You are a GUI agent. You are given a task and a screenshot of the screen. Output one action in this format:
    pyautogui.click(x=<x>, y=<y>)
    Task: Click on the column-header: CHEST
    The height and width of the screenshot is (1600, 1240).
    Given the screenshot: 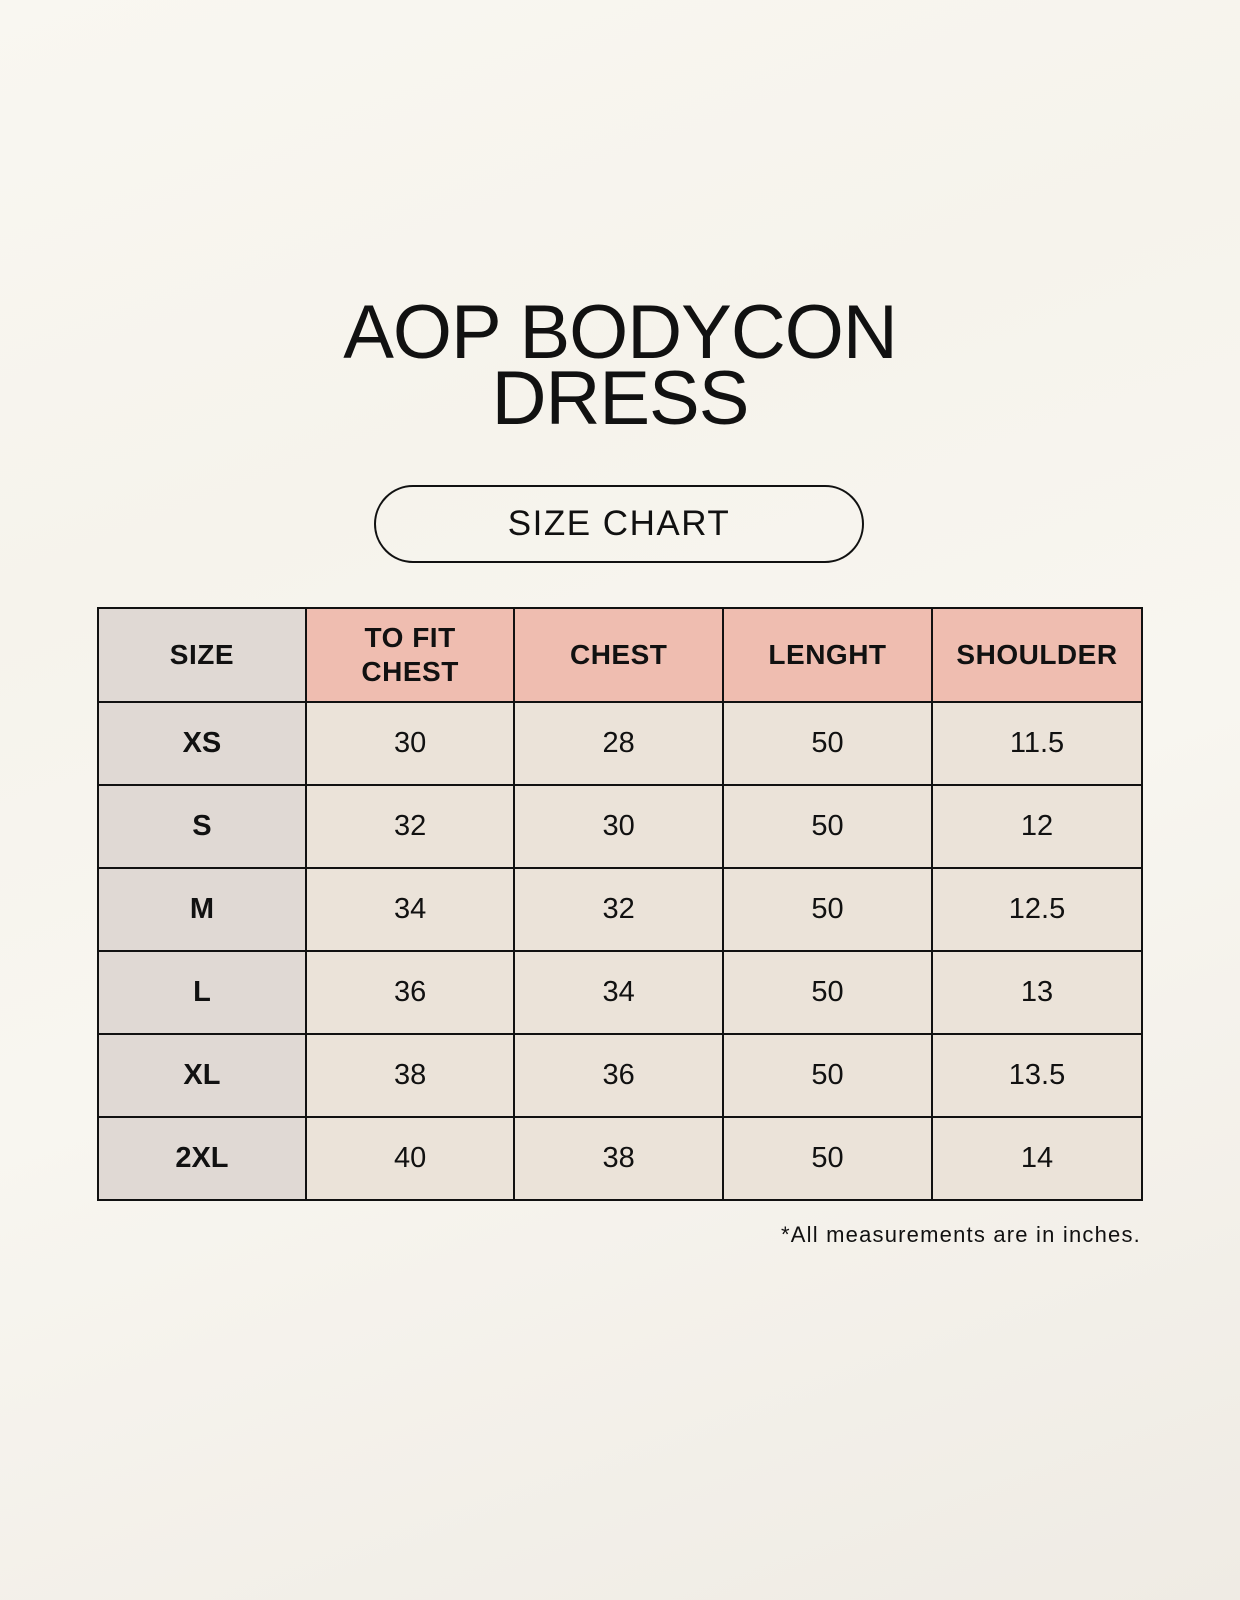 What is the action you would take?
    pyautogui.click(x=618, y=655)
    